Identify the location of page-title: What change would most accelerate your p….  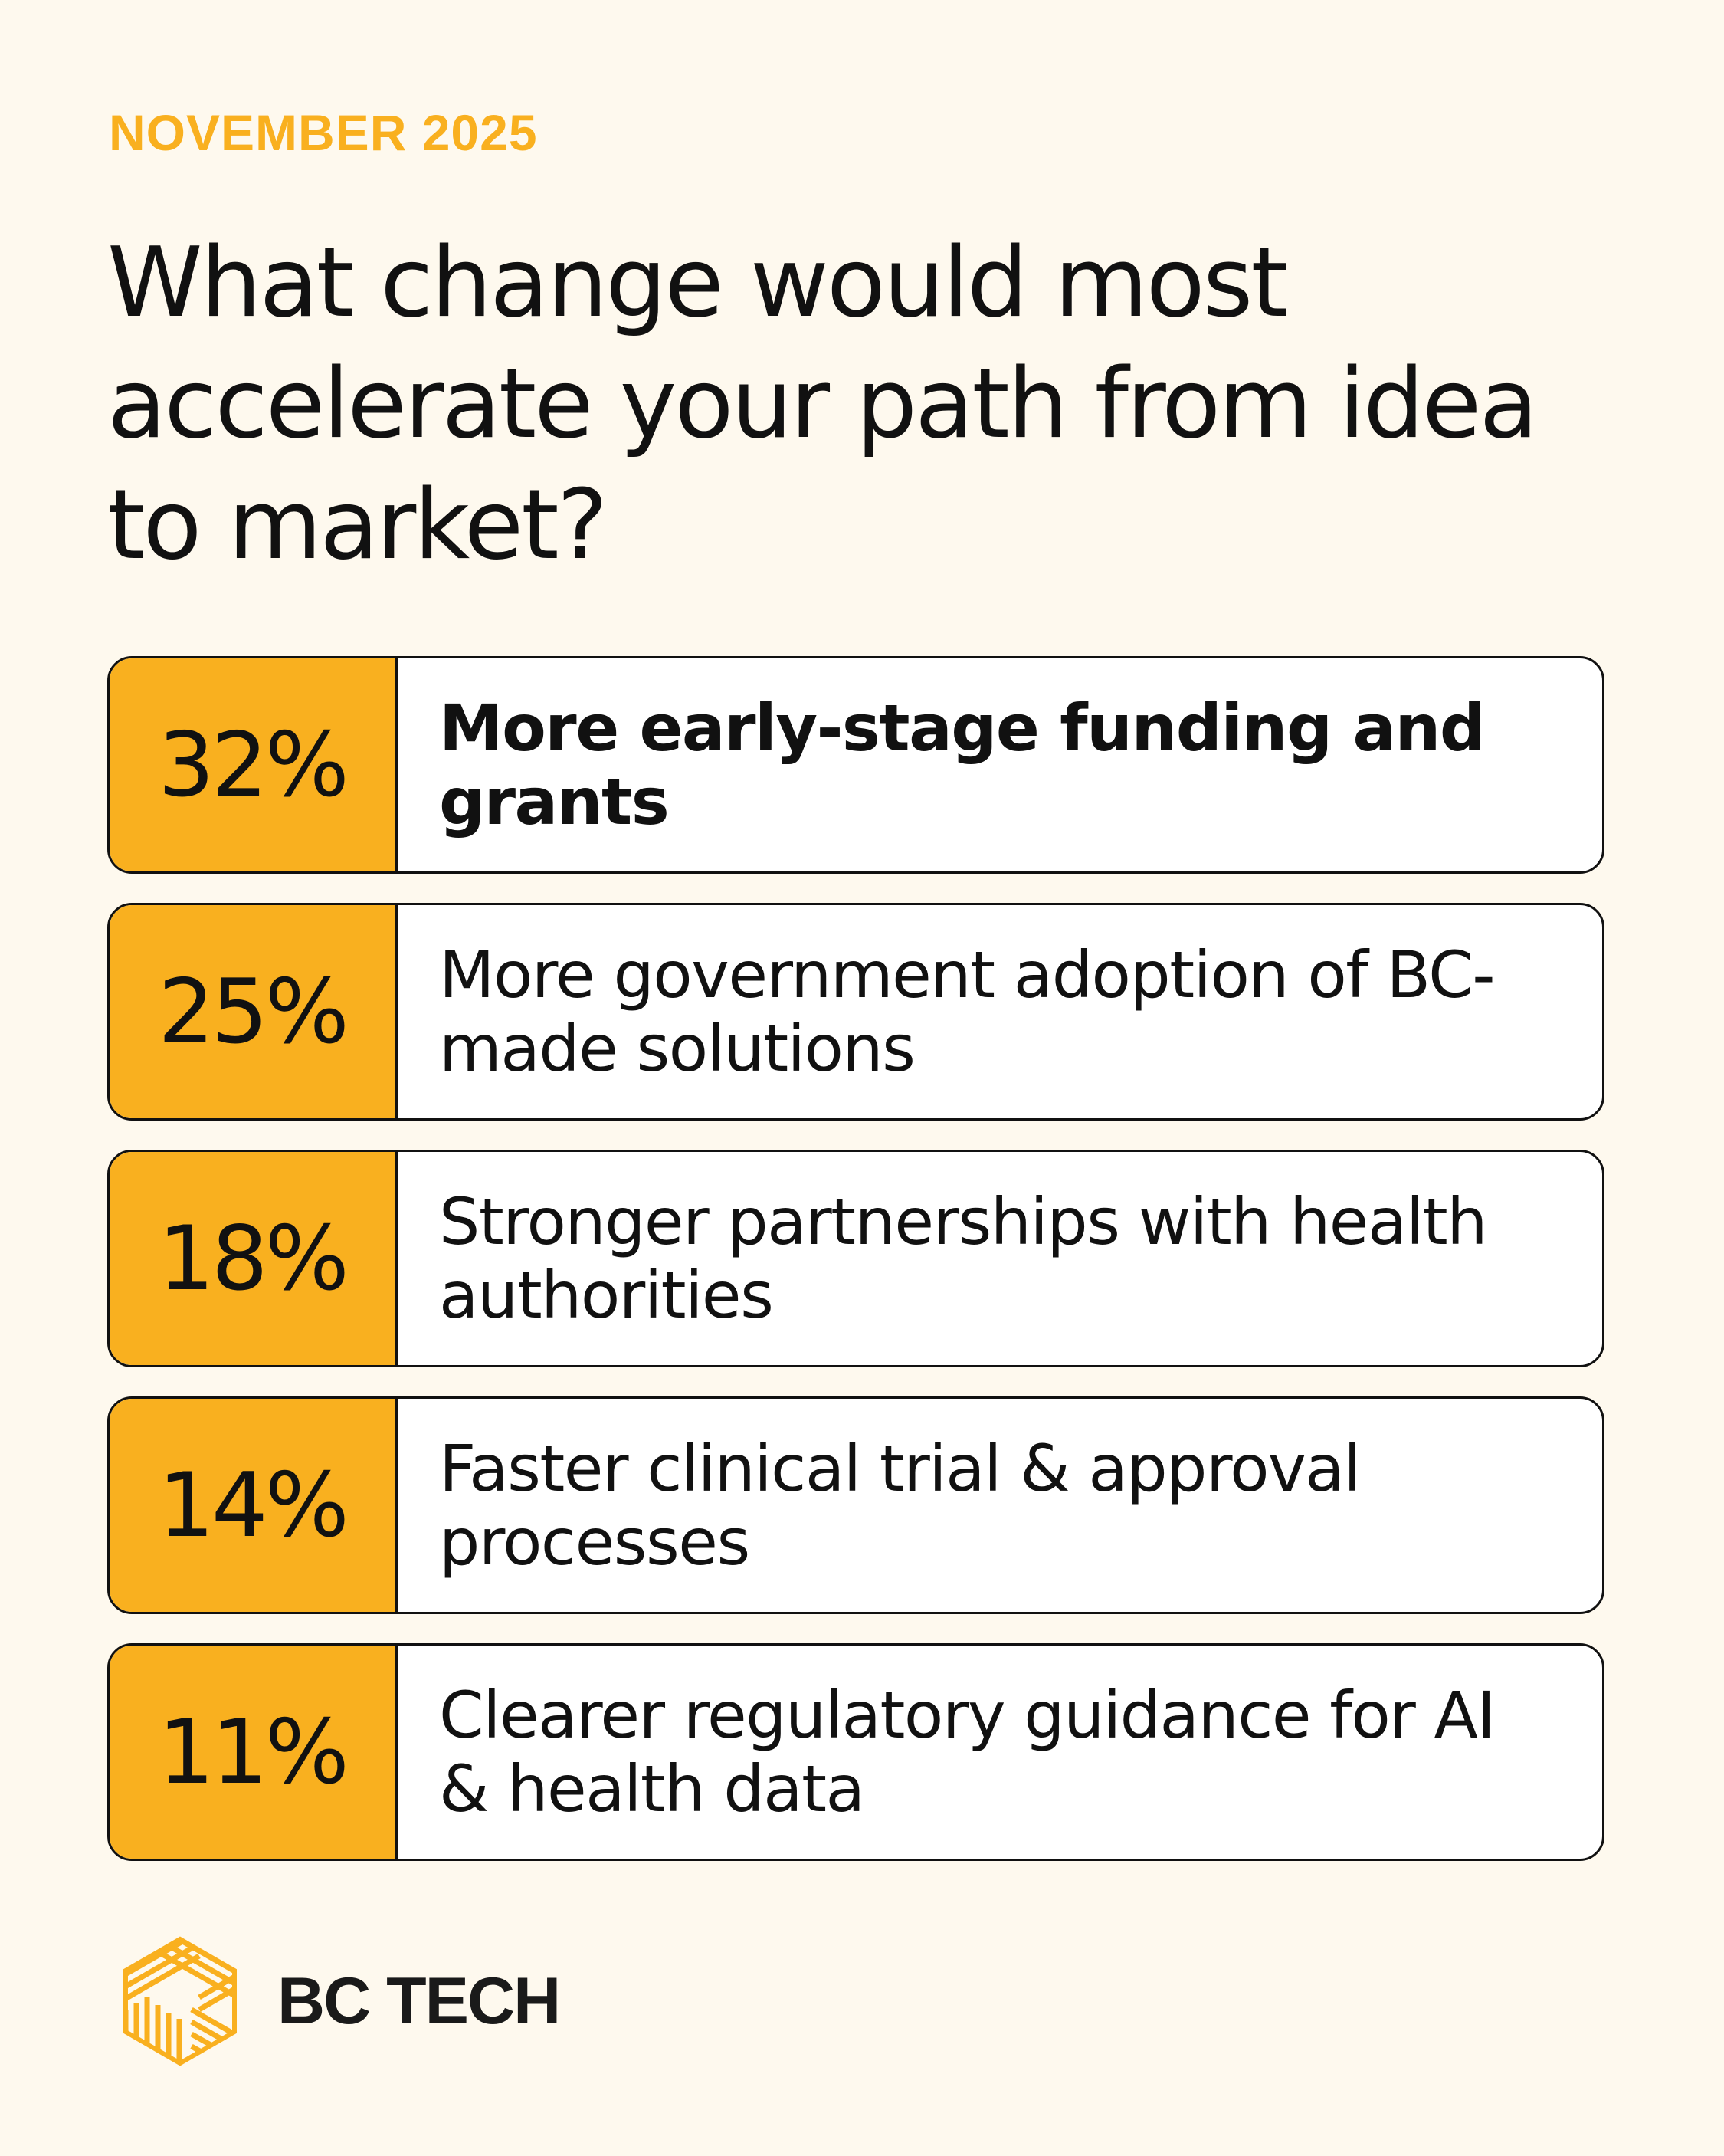
(823, 403).